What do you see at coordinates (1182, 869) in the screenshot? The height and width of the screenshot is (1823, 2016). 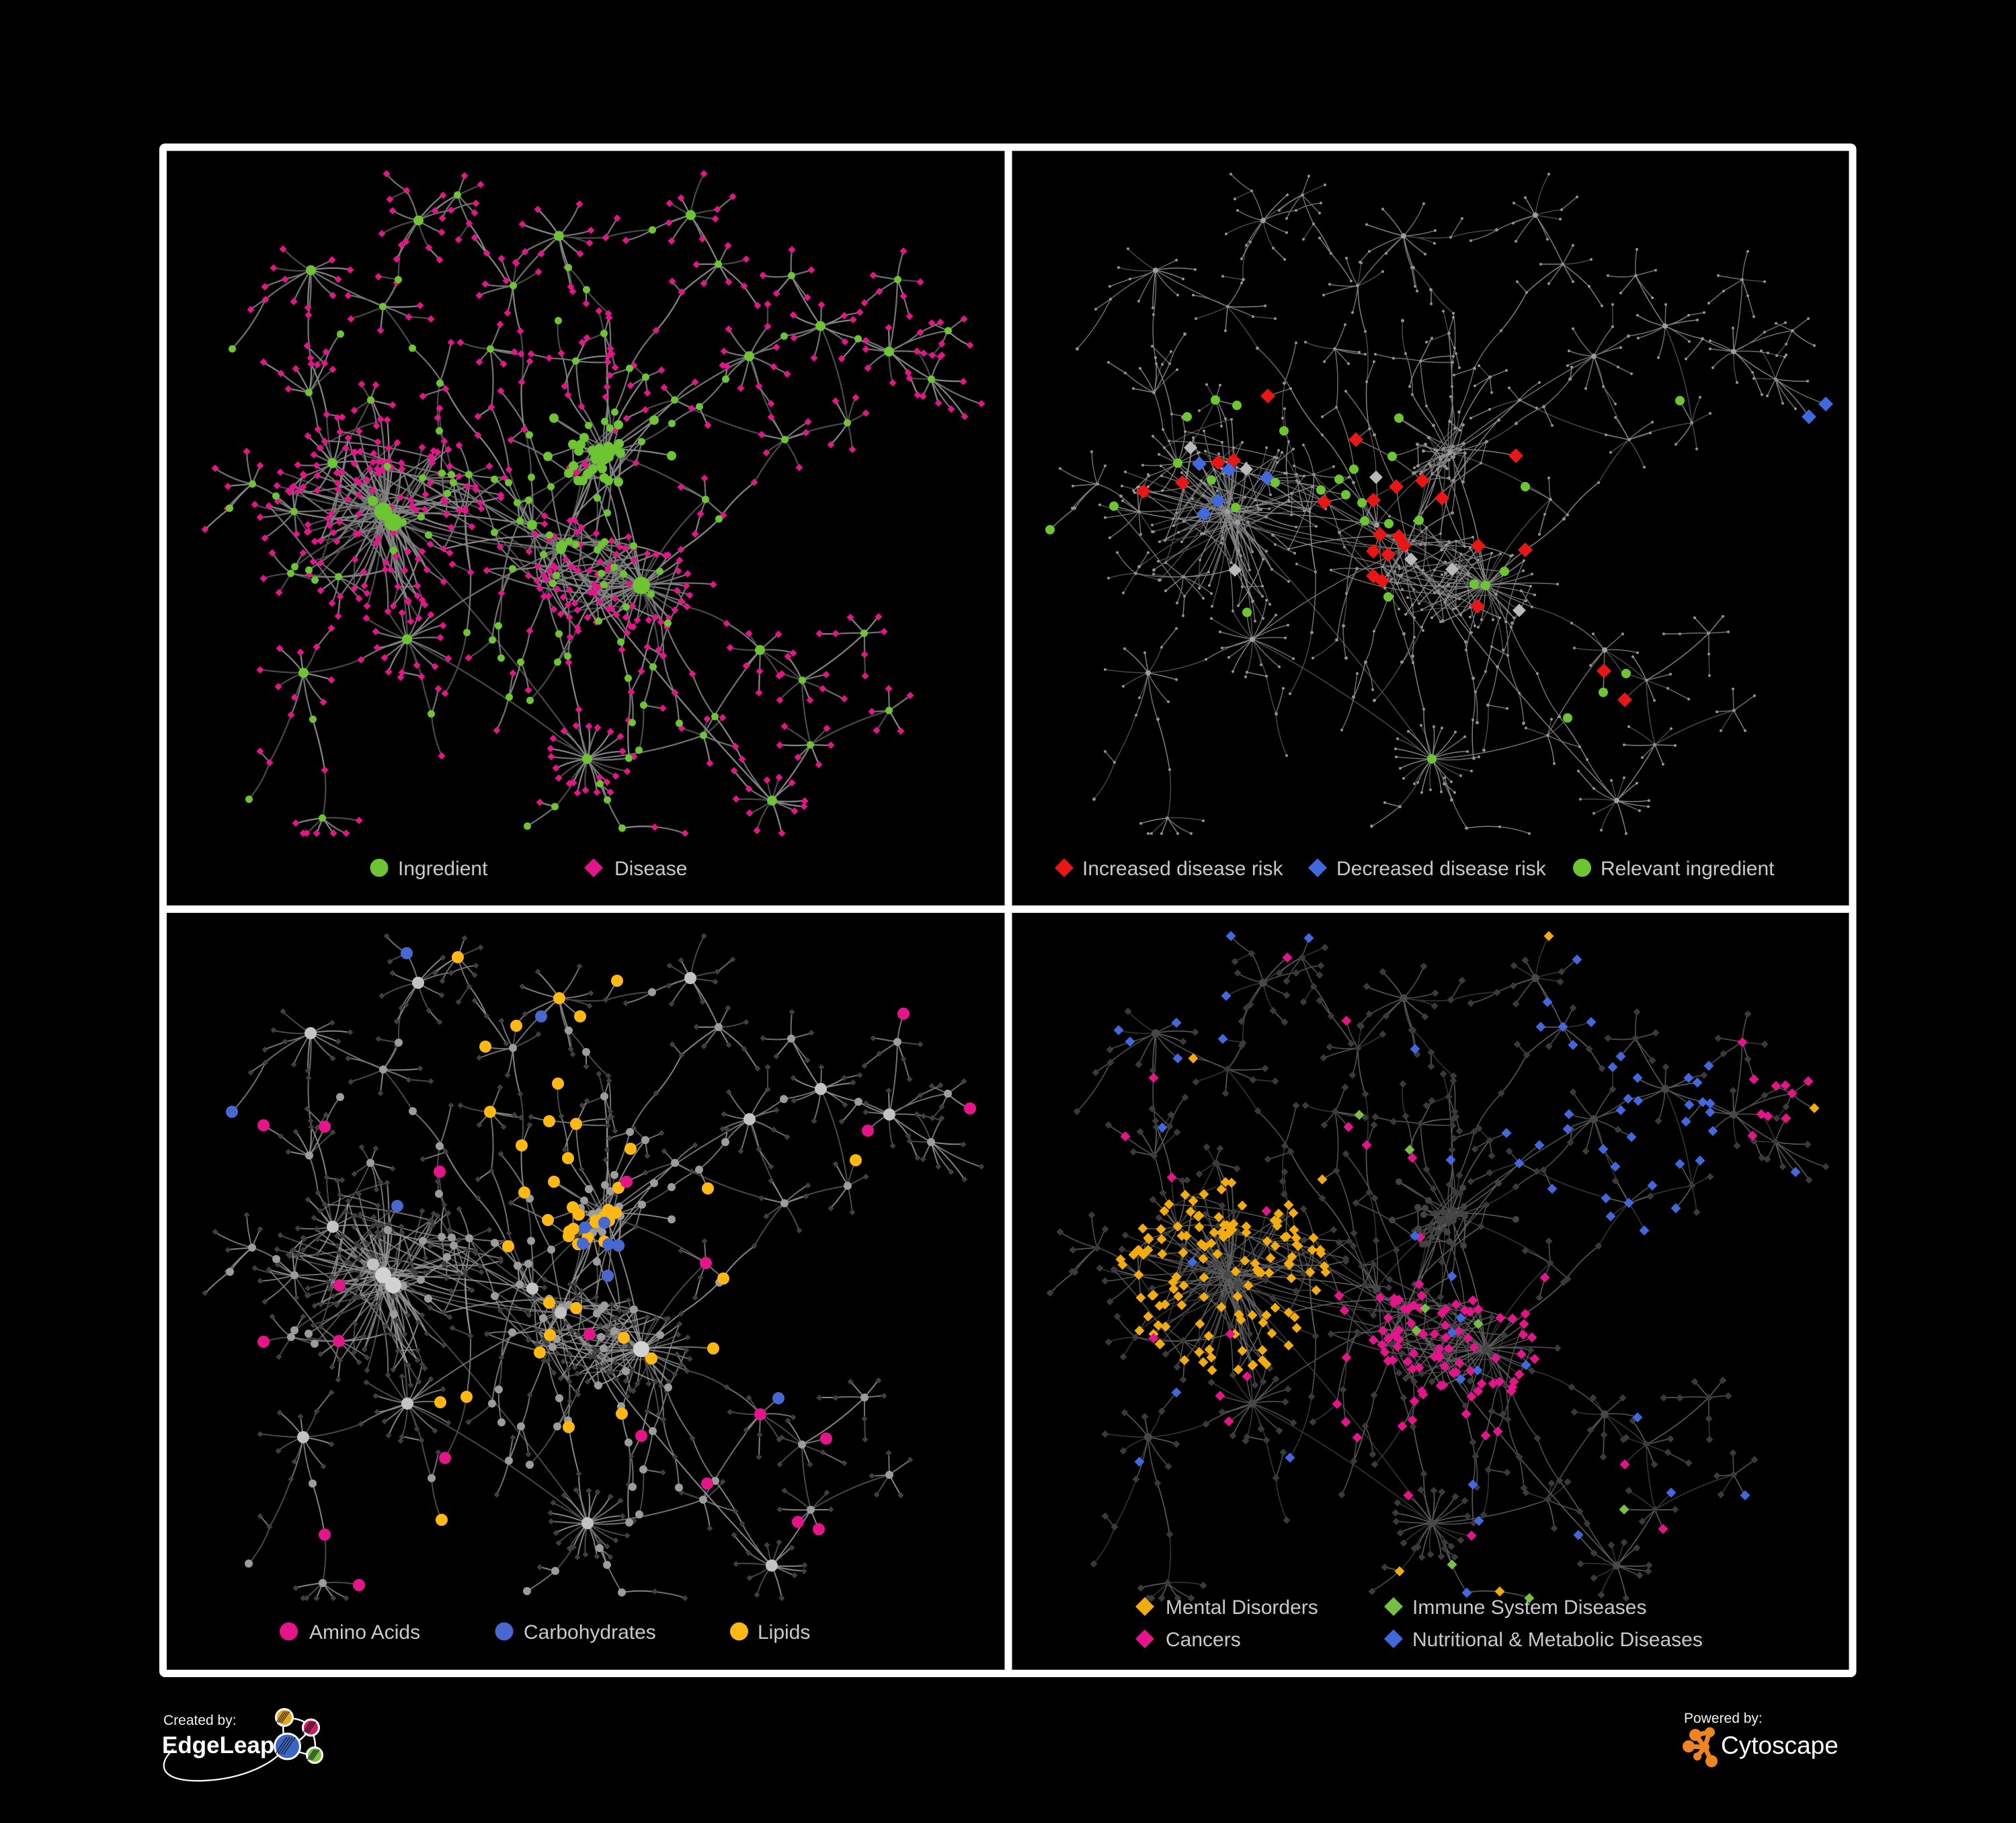 I see `svg-text: Increased disease risk` at bounding box center [1182, 869].